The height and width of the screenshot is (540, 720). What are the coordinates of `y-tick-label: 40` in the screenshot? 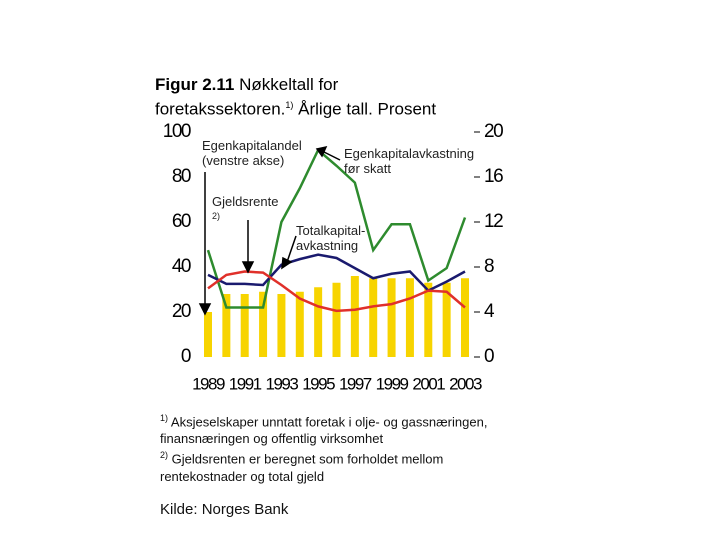 It's located at (181, 266).